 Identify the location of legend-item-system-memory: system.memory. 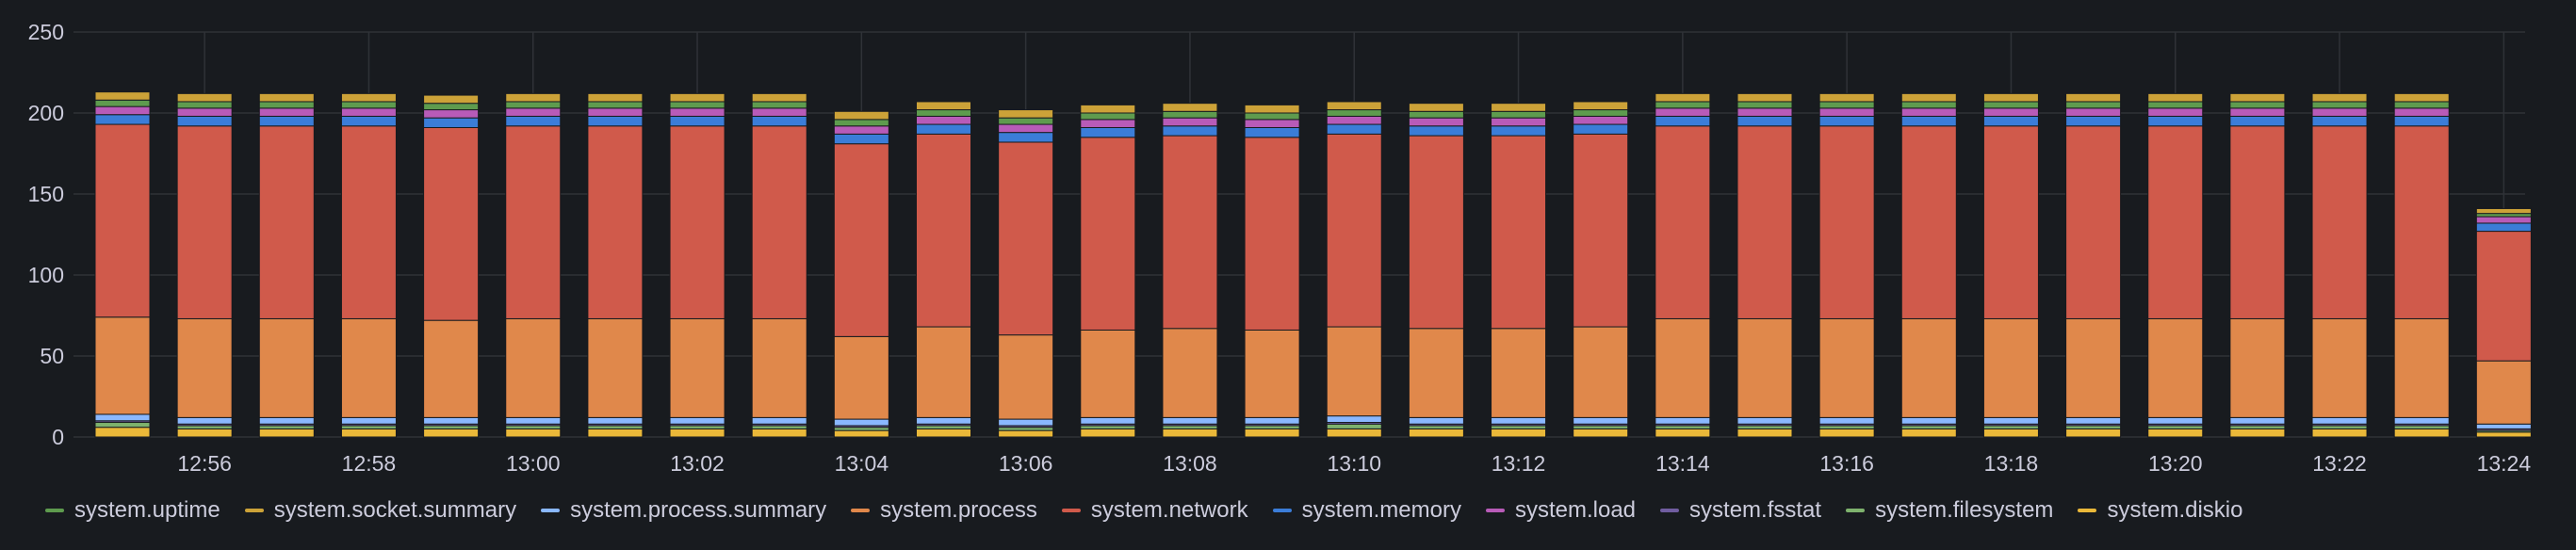
(1366, 510).